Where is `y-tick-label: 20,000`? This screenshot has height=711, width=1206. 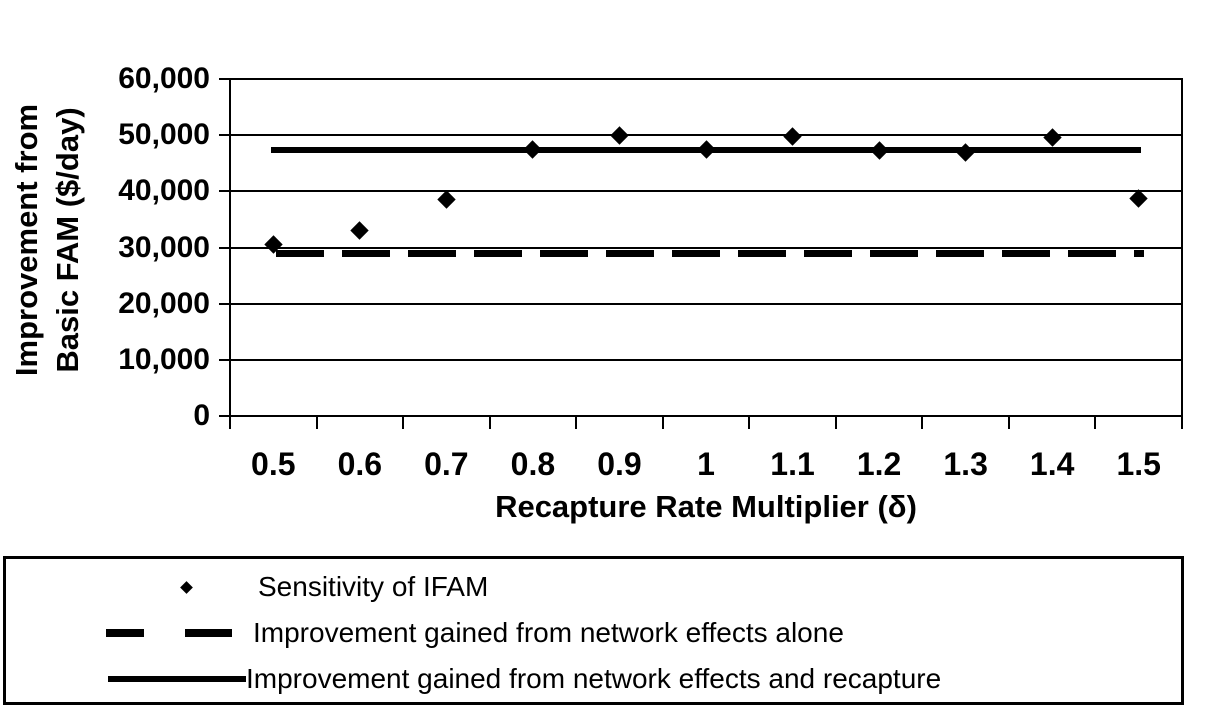 y-tick-label: 20,000 is located at coordinates (164, 303).